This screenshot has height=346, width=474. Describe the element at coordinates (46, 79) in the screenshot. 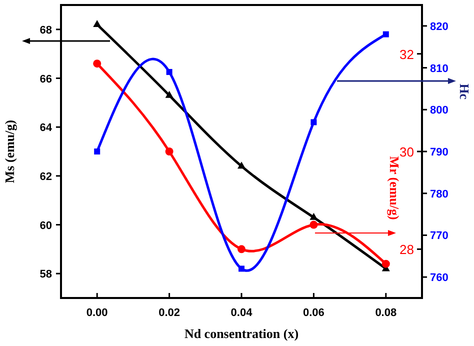

I see `y-tick-label: 66` at that location.